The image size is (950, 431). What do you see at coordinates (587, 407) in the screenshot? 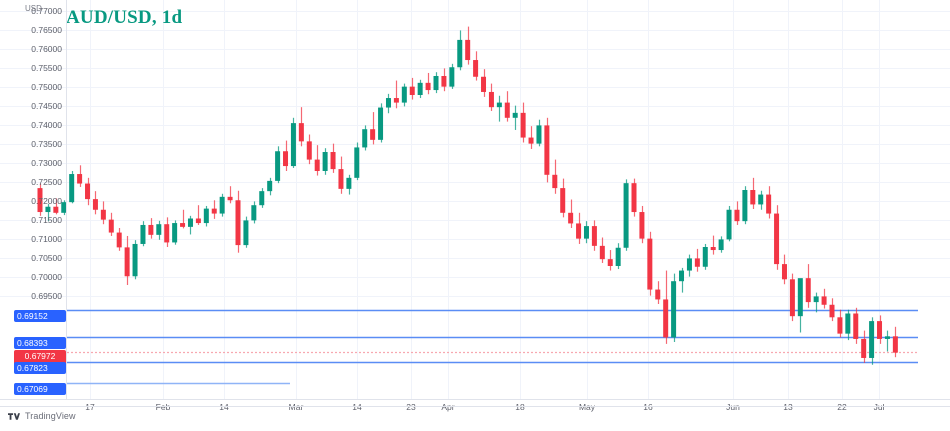
I see `time-axis-tick: May` at bounding box center [587, 407].